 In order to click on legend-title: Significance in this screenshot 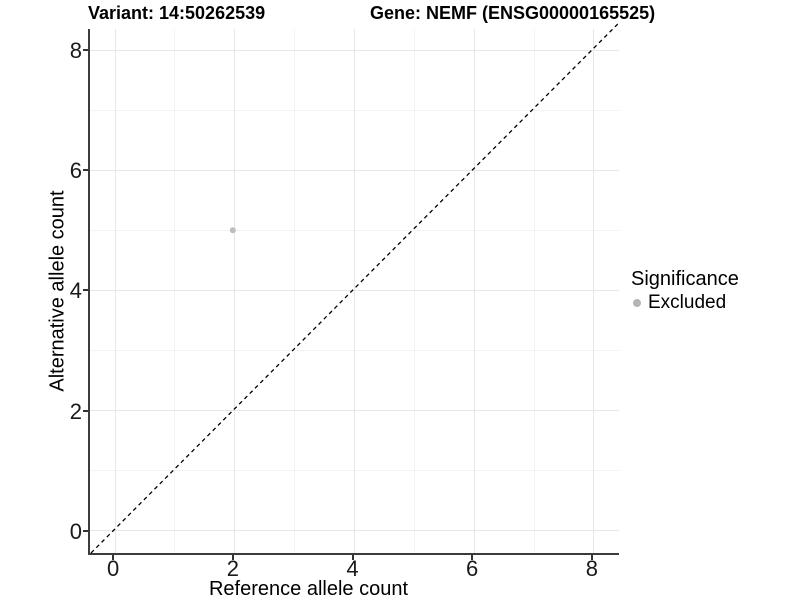, I will do `click(685, 279)`.